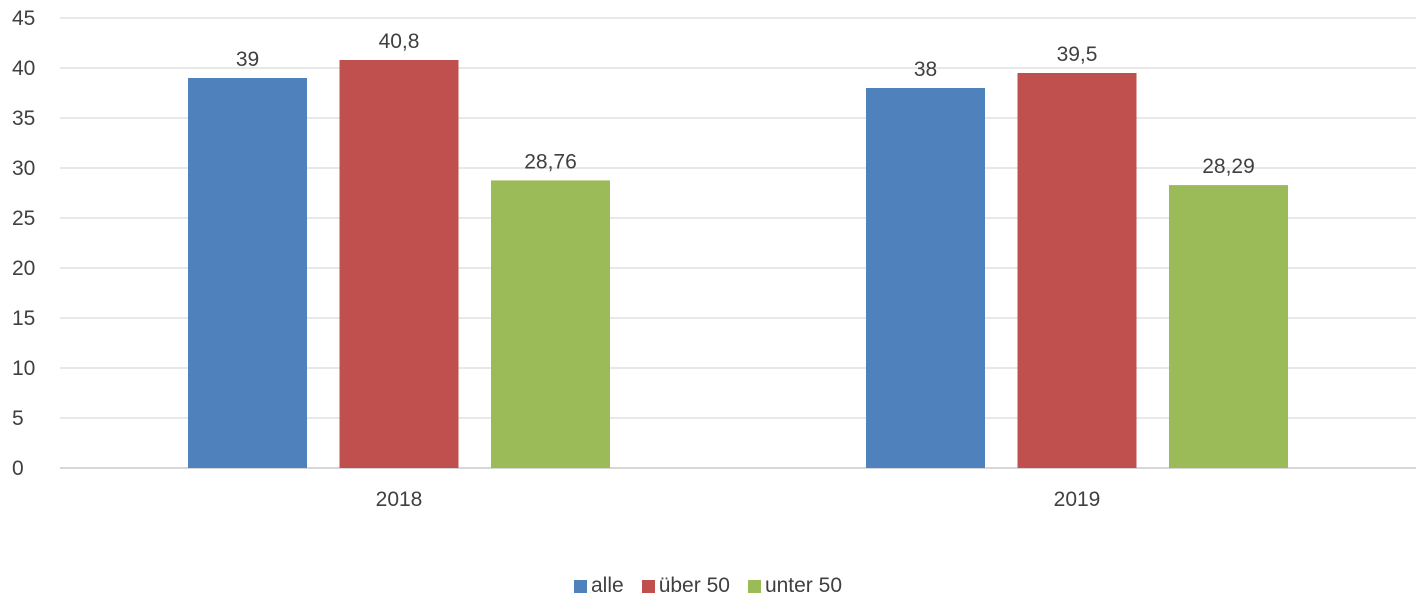 The width and height of the screenshot is (1416, 600). I want to click on x-axis: 2018 2019, so click(738, 499).